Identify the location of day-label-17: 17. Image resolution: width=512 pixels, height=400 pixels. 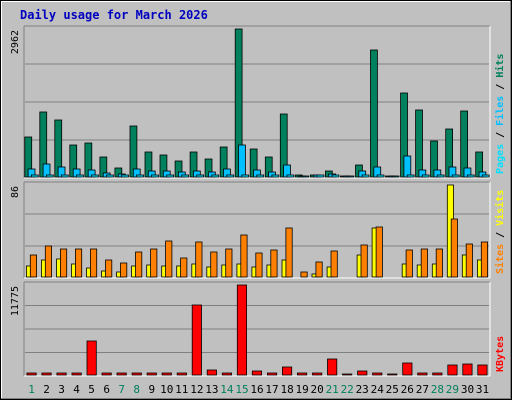
(271, 389).